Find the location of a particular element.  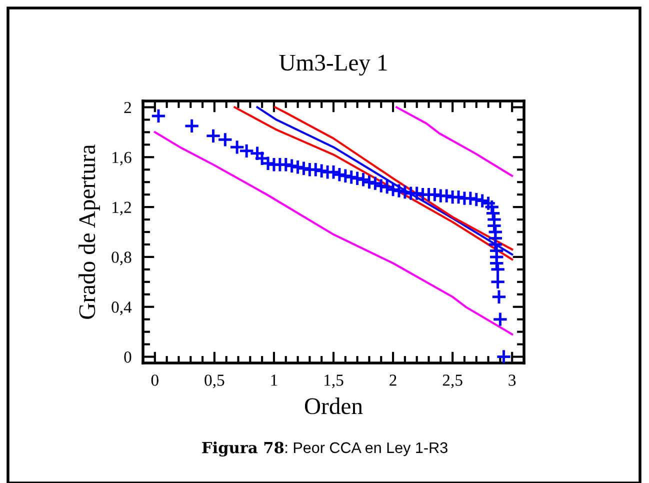

y-axis-title: Grado de Apertura is located at coordinates (89, 231).